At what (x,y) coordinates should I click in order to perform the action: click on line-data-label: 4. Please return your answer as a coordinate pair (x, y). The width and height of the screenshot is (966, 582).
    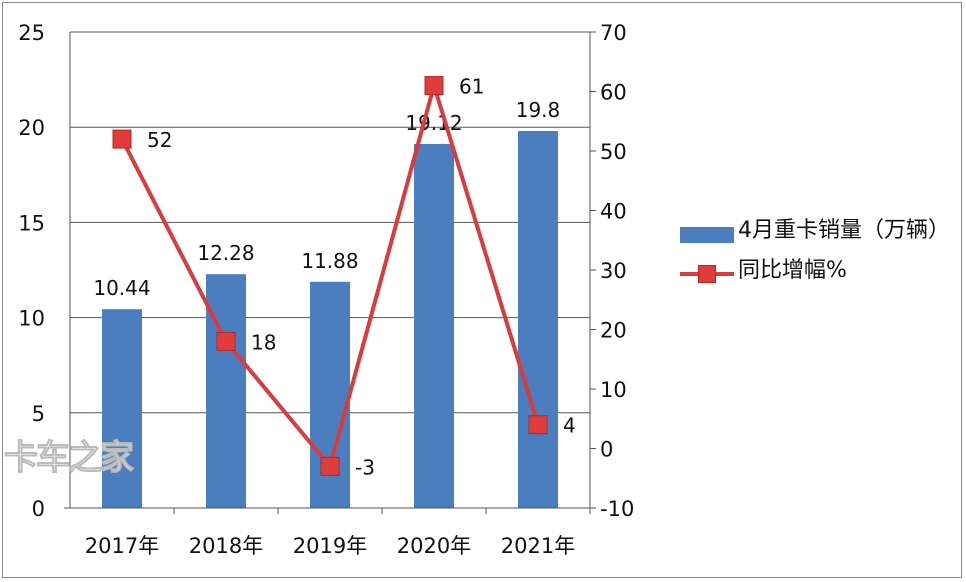
    Looking at the image, I should click on (569, 426).